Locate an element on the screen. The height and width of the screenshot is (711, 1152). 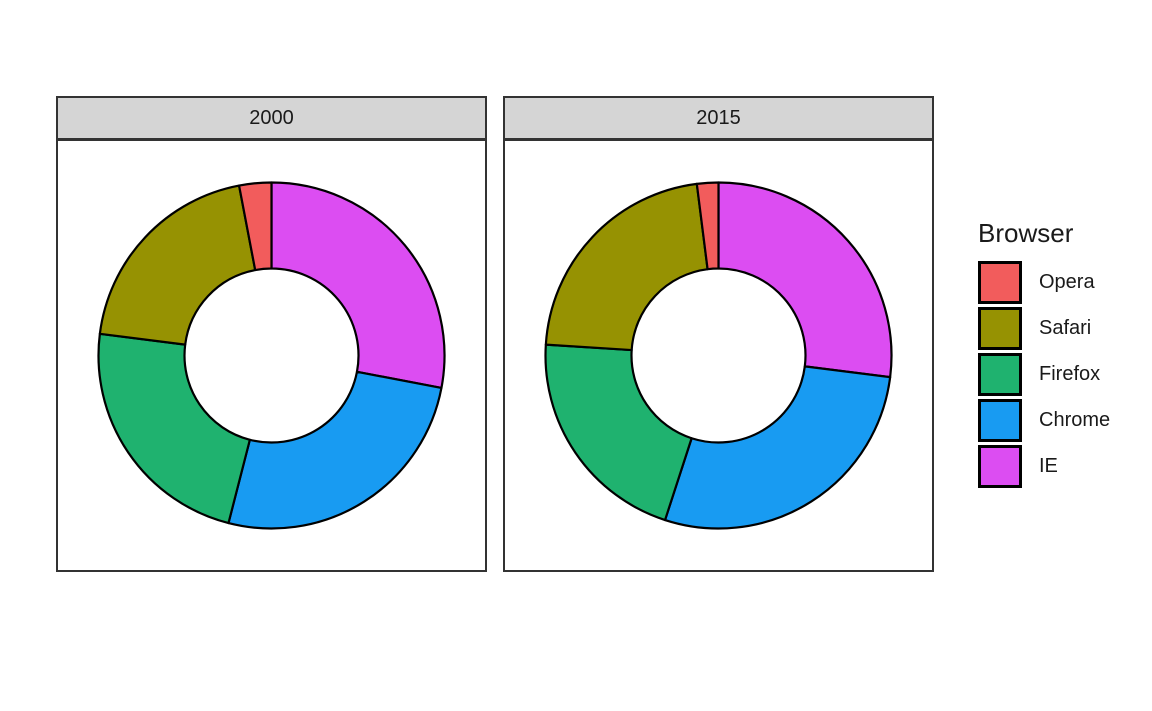
donut-segment-2015-safari is located at coordinates (626, 267).